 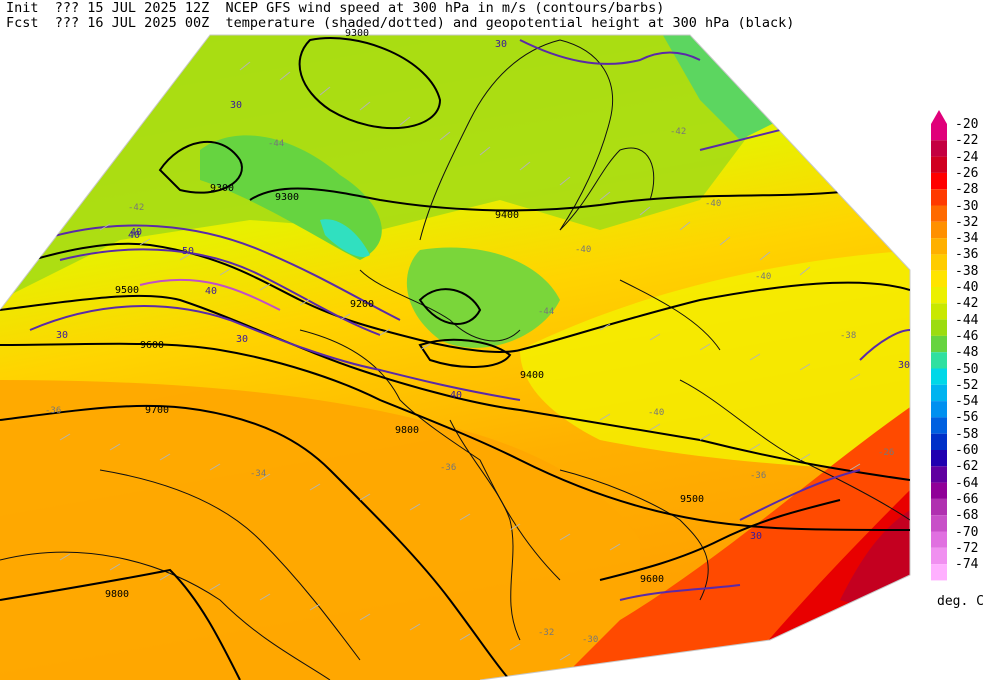 I want to click on height-label: 9200, so click(x=362, y=304).